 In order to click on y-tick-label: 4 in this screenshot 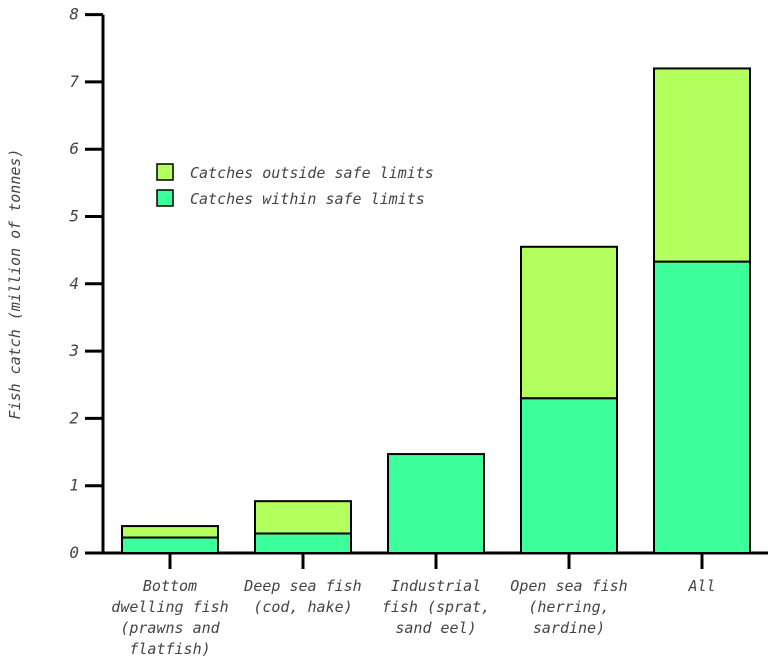, I will do `click(74, 283)`.